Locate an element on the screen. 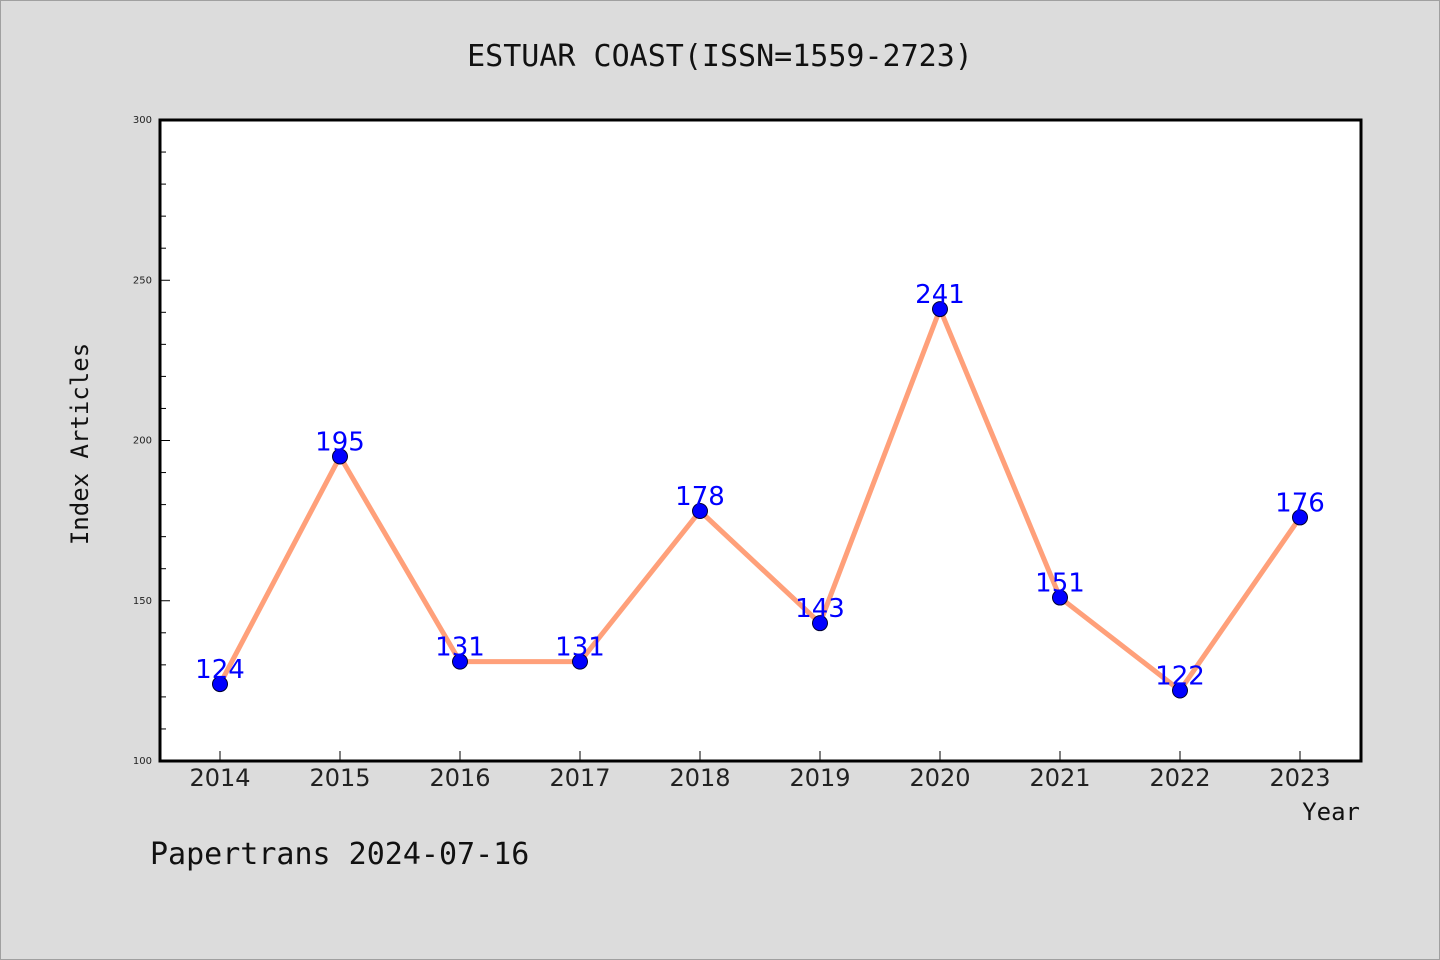  y-tick-label: 250 is located at coordinates (142, 280).